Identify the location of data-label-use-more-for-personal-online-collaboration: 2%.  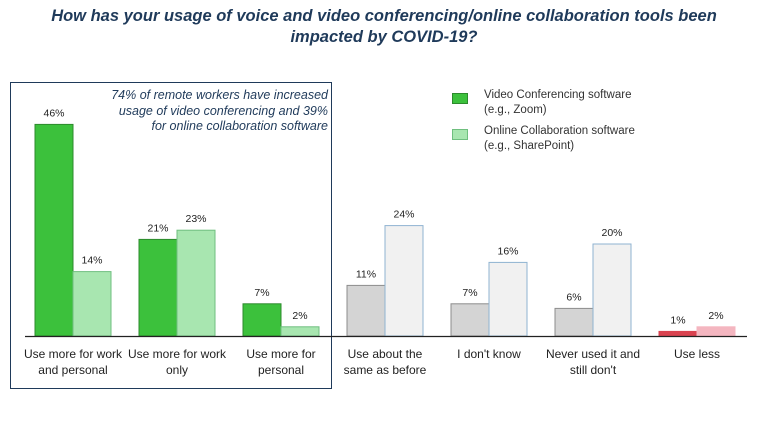
(299, 316).